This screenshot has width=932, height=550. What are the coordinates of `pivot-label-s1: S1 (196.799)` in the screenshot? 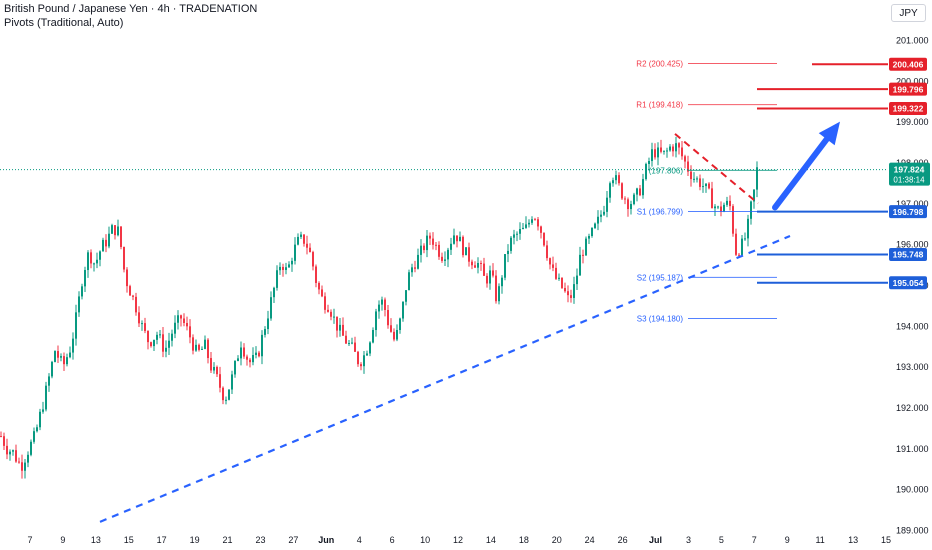 It's located at (660, 212).